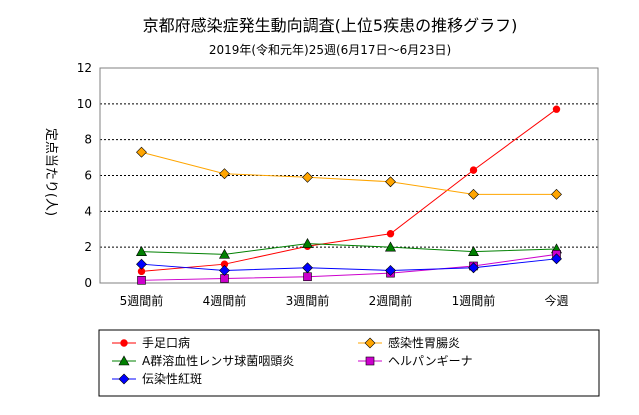  Describe the element at coordinates (225, 300) in the screenshot. I see `x-tick-label: 4週間前` at that location.